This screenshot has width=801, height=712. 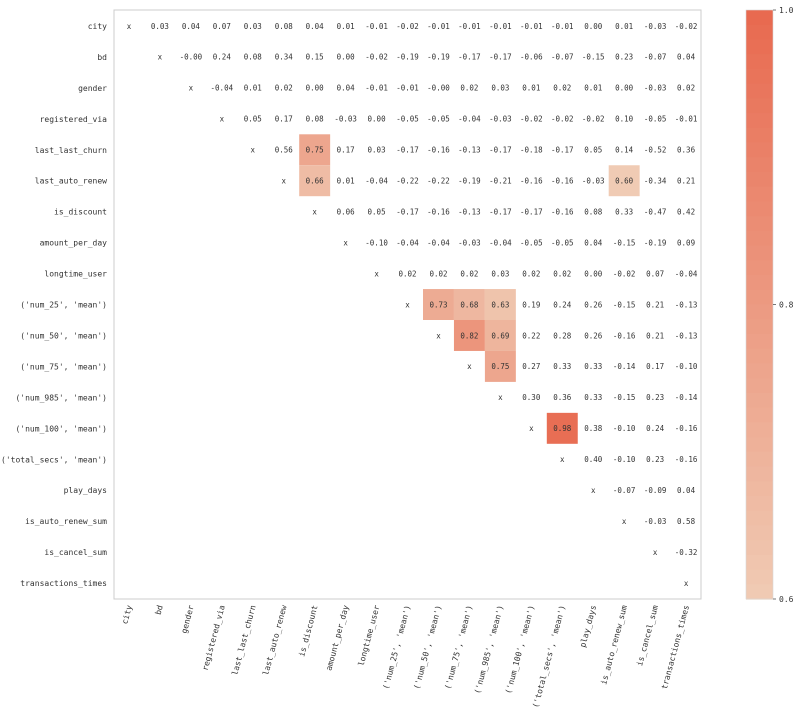 What do you see at coordinates (686, 211) in the screenshot?
I see `cell-value-label: 0.42` at bounding box center [686, 211].